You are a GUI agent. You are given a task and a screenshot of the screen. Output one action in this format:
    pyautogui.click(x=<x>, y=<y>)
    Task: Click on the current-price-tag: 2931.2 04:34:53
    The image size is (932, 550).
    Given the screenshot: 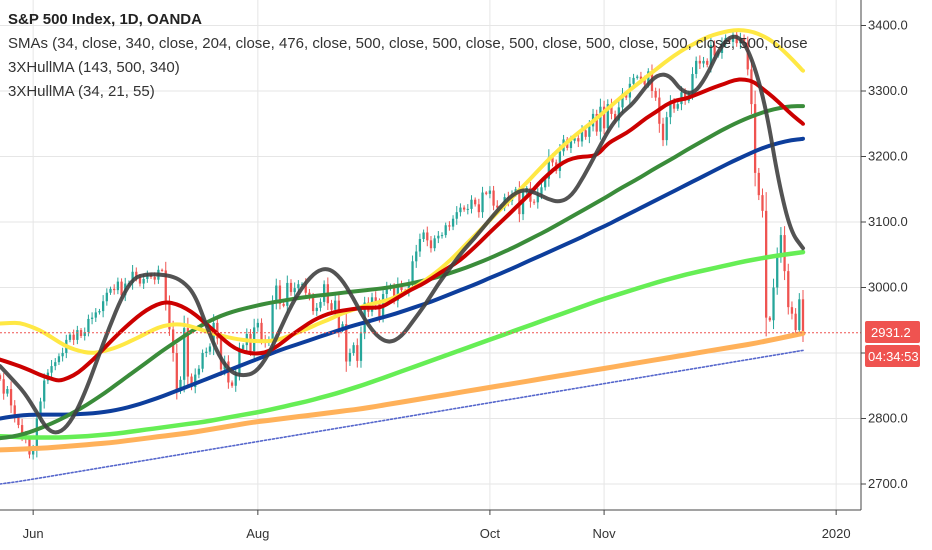 What is the action you would take?
    pyautogui.click(x=892, y=344)
    